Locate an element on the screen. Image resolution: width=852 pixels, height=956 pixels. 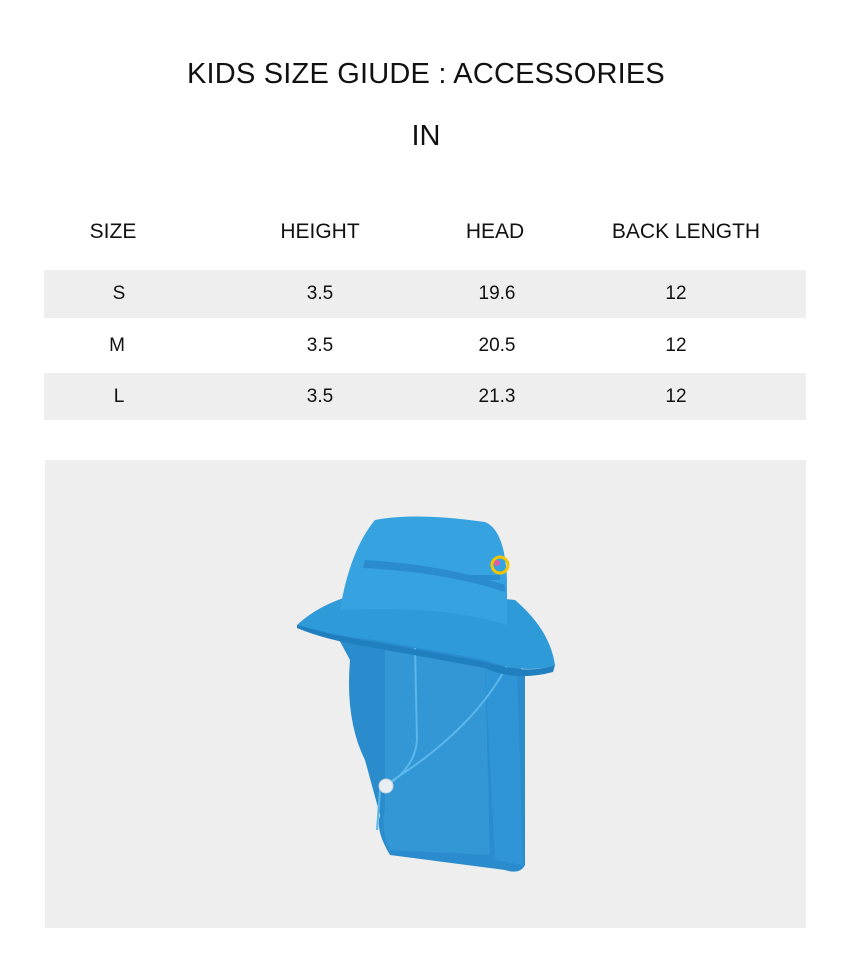
cell-size: M is located at coordinates (117, 345).